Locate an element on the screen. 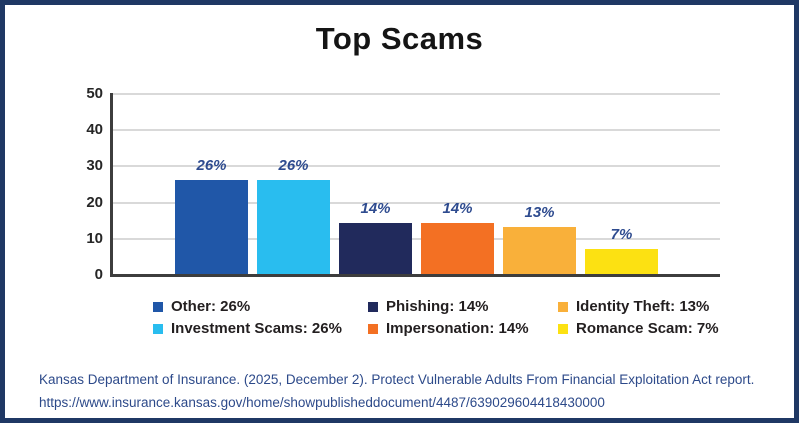  bar-impersonation: 14% is located at coordinates (457, 237).